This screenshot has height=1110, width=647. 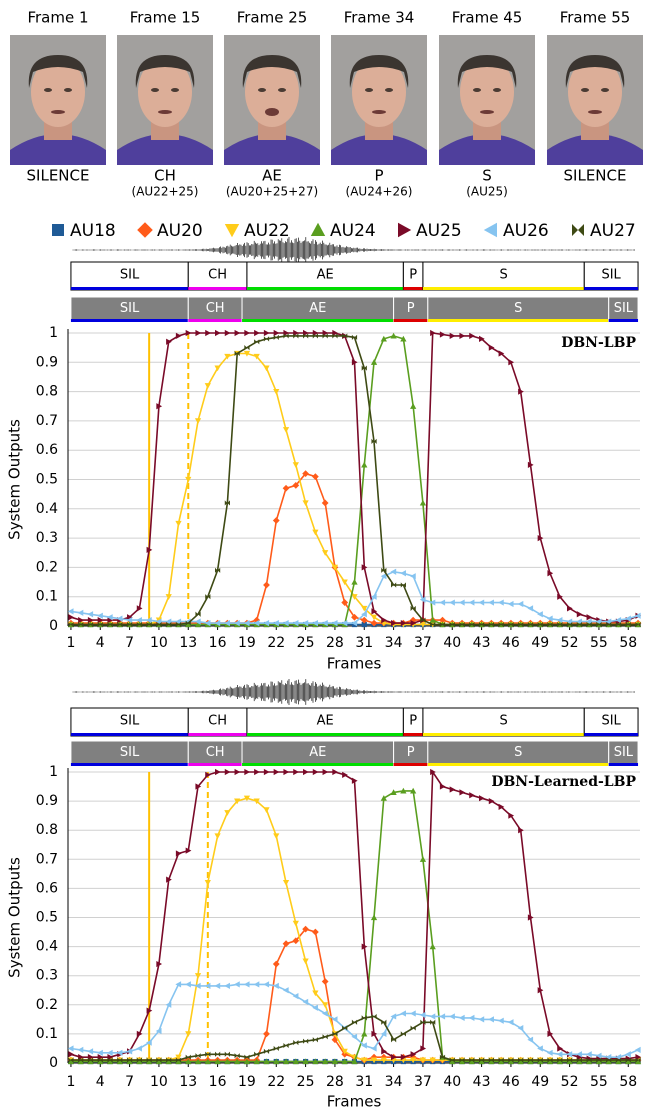 What do you see at coordinates (325, 275) in the screenshot?
I see `phone-label: AE` at bounding box center [325, 275].